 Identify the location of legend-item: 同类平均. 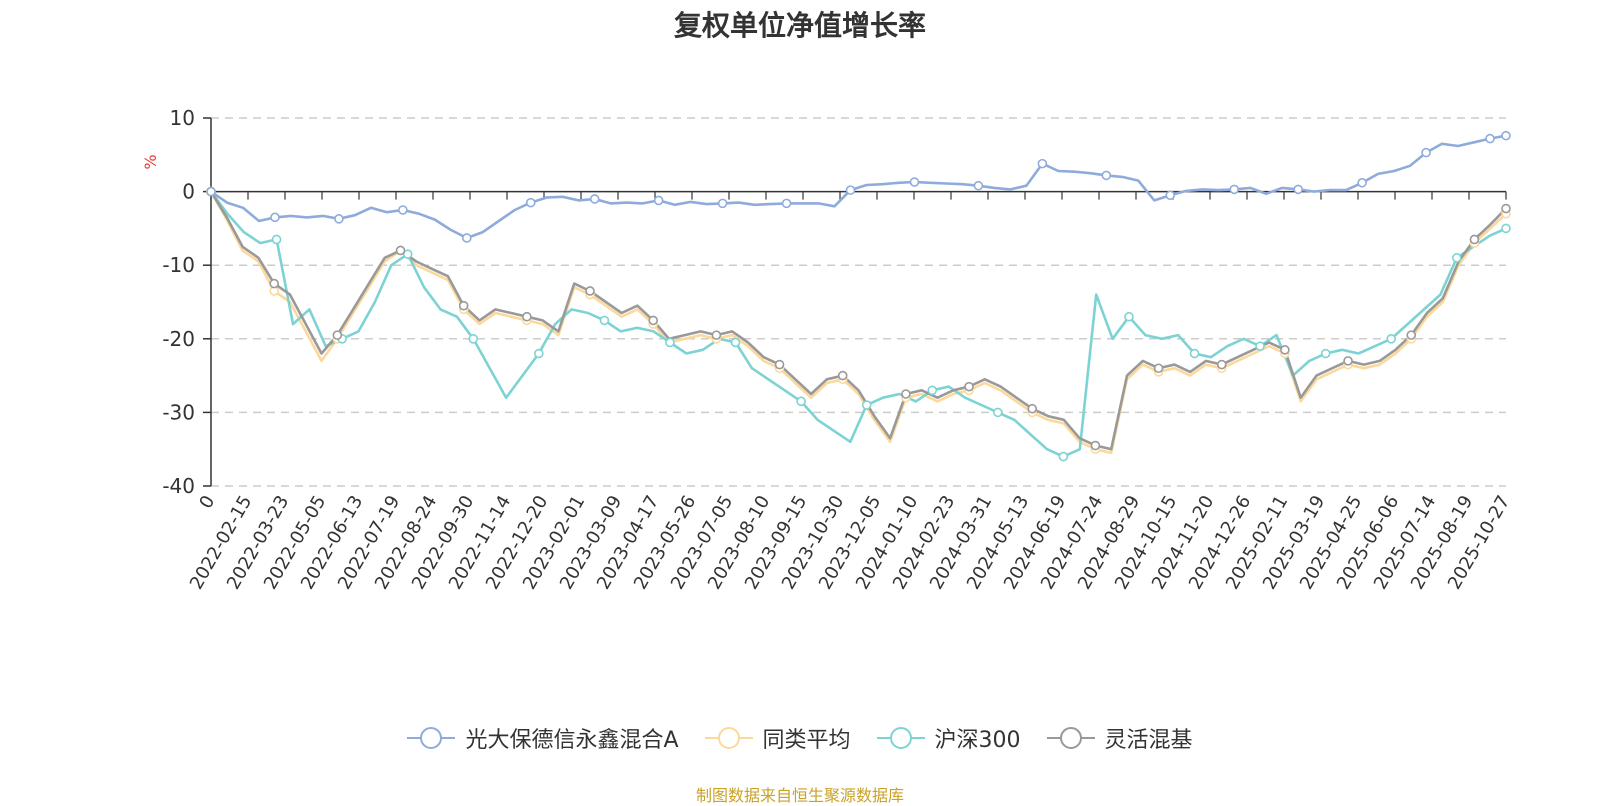
(777, 738).